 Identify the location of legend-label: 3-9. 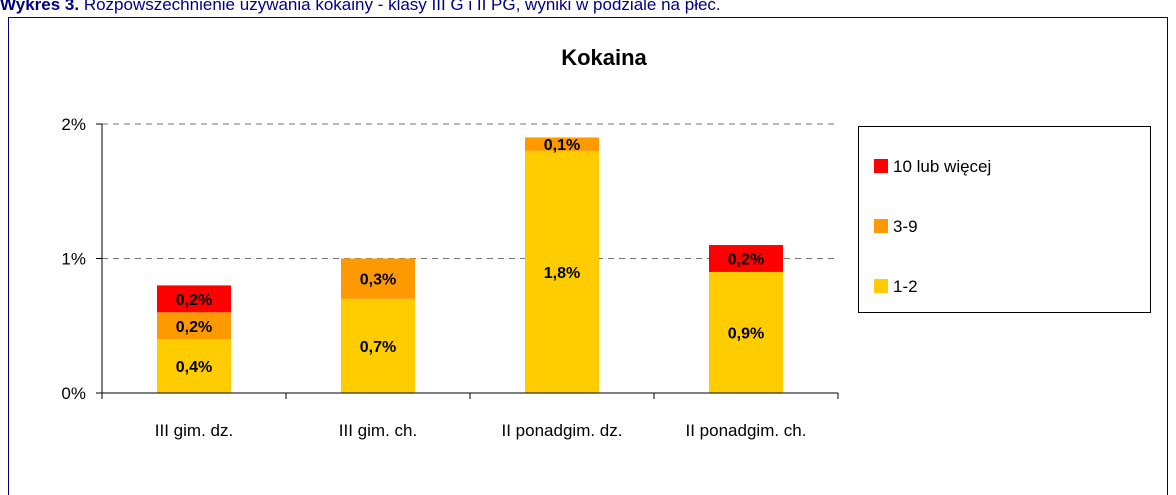
(905, 226).